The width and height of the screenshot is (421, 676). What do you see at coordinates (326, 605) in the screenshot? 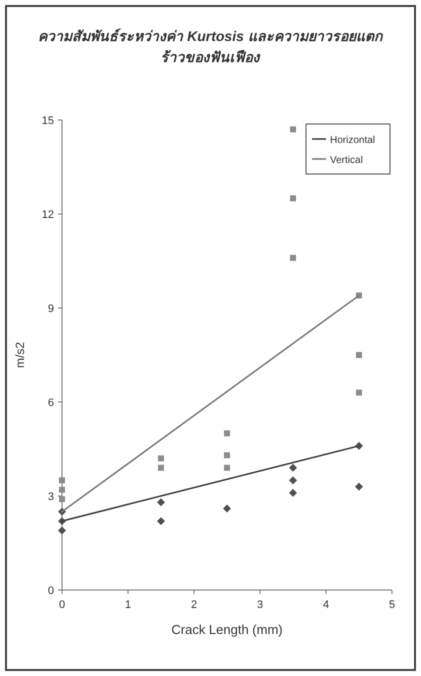
I see `x-tick-label: 4` at bounding box center [326, 605].